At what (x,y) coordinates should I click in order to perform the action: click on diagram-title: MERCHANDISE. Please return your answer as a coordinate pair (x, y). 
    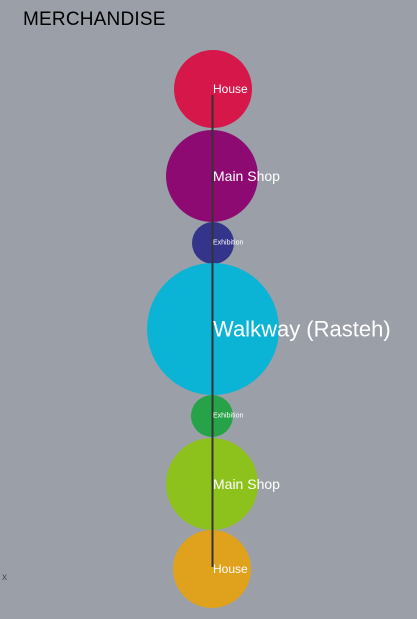
    Looking at the image, I should click on (94, 19).